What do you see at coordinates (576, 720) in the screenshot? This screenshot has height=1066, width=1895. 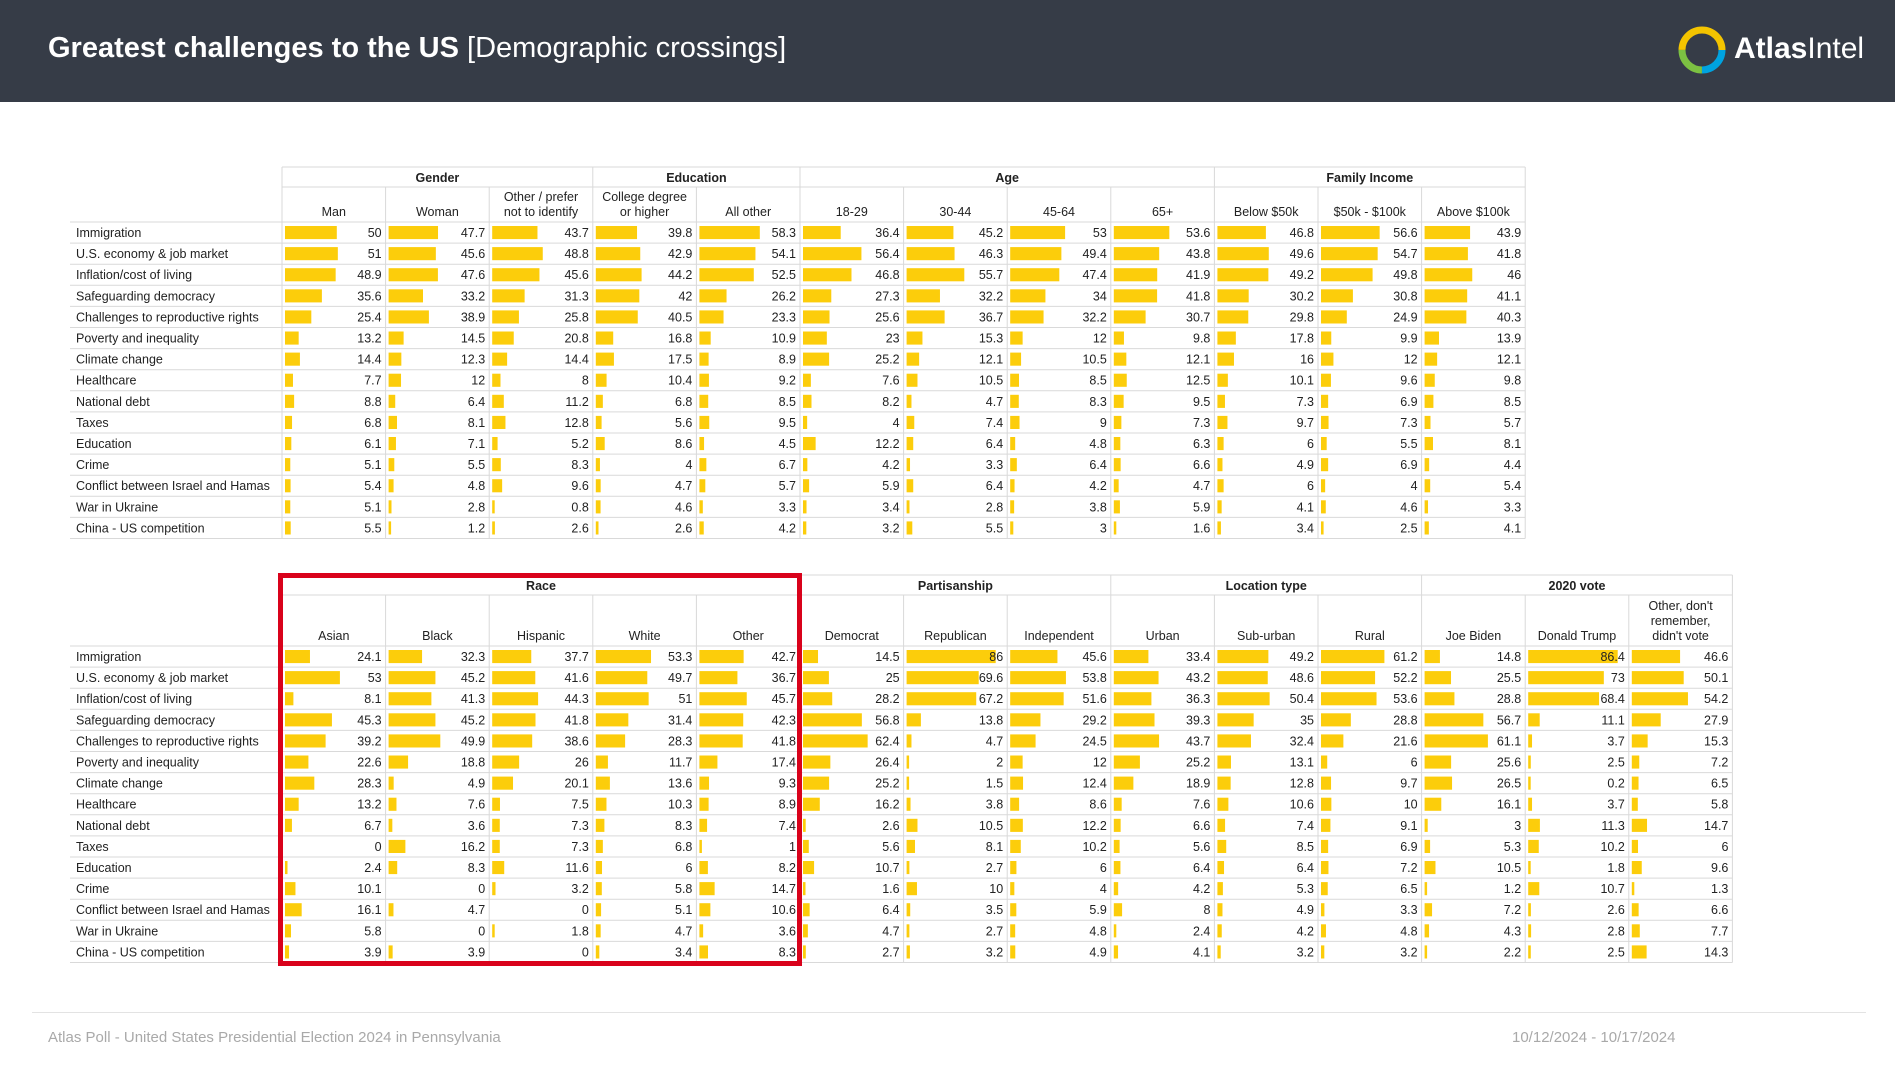 I see `table2-value-hispanic-safeguarding-democracy: 41.8` at bounding box center [576, 720].